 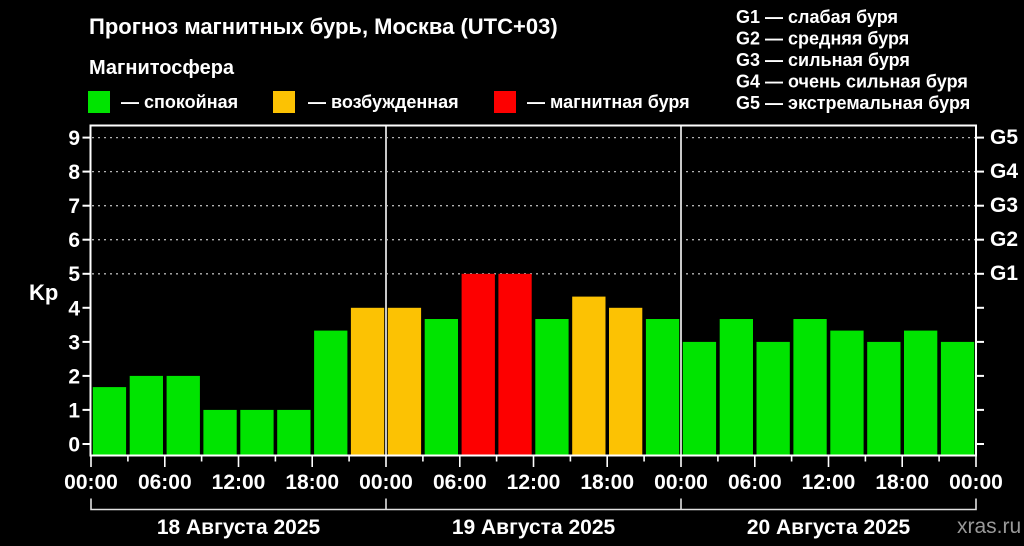 I want to click on svg-text: 6, so click(x=74, y=240).